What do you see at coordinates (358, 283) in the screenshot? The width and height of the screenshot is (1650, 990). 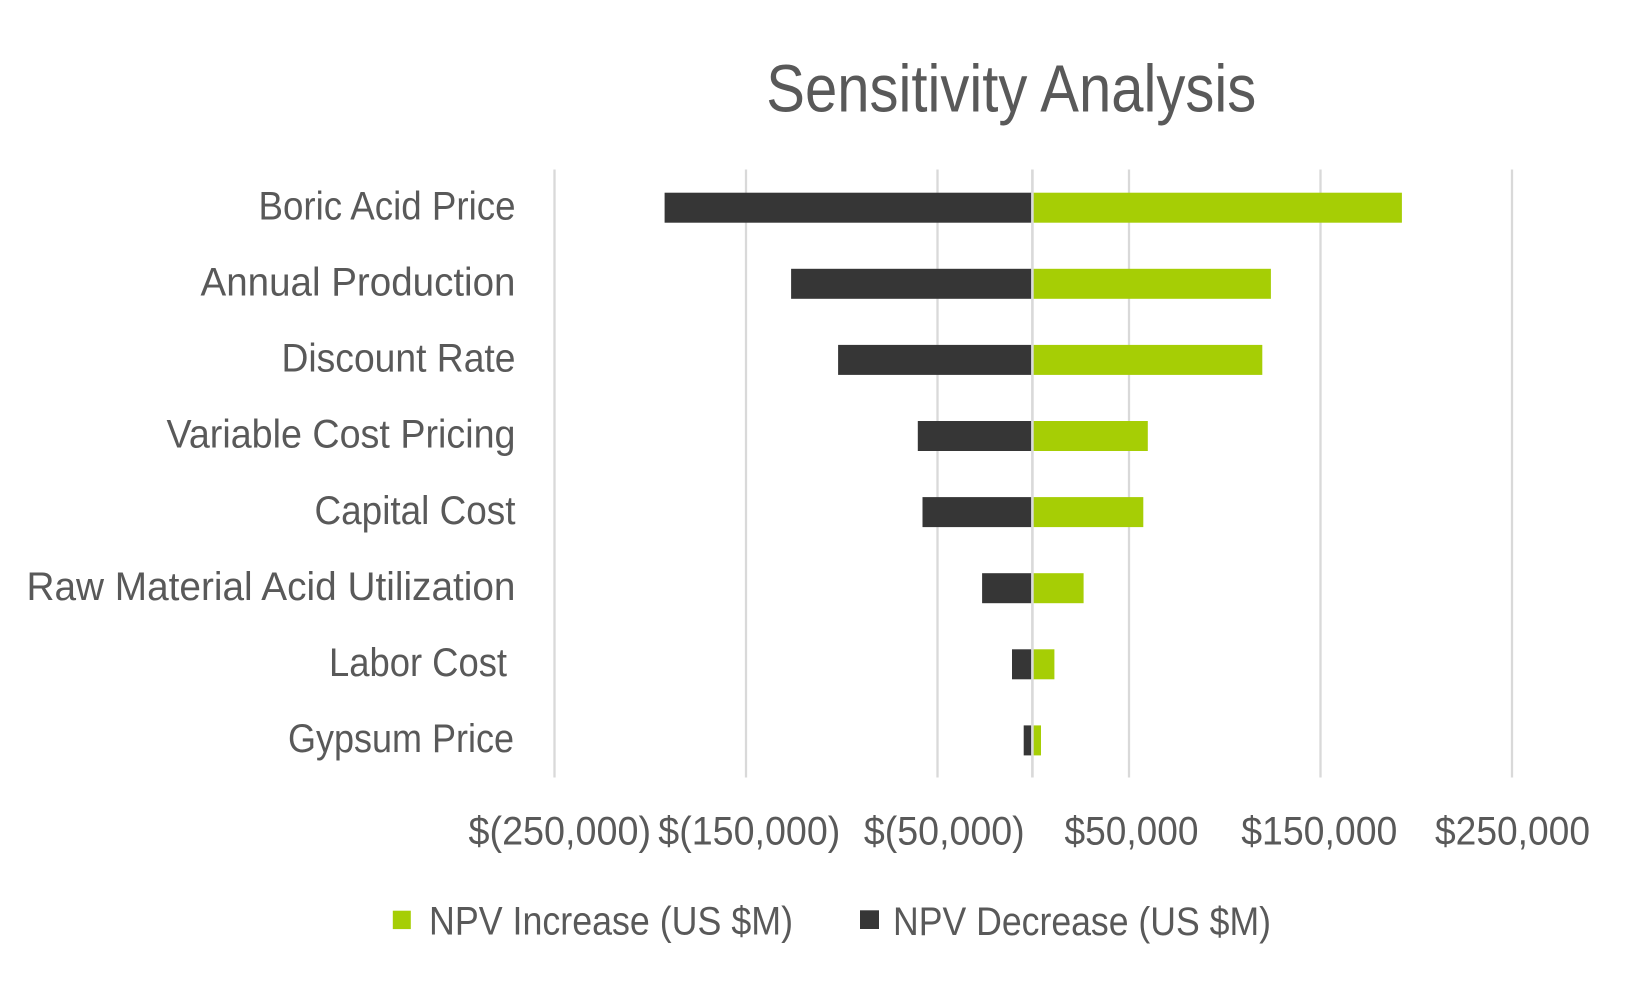 I see `svg-text: Annual Production` at bounding box center [358, 283].